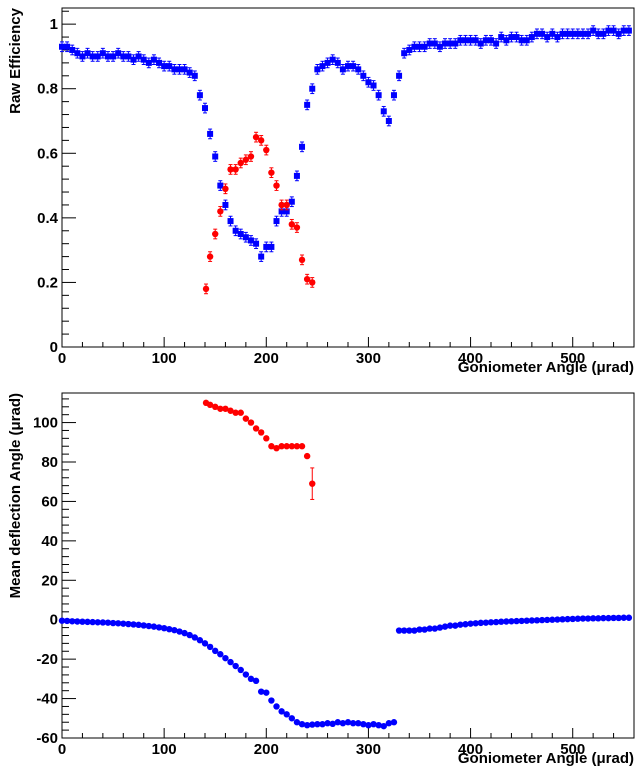 This screenshot has height=773, width=637. I want to click on y-tick-label: -40, so click(47, 699).